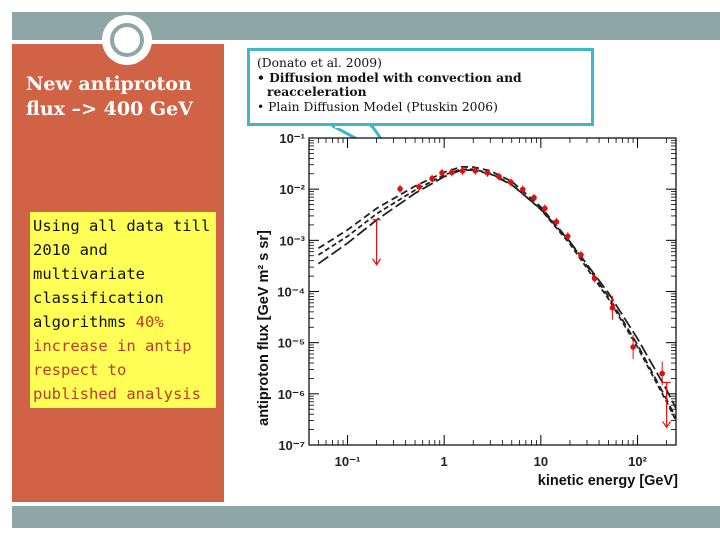 Image resolution: width=720 pixels, height=540 pixels. What do you see at coordinates (319, 63) in the screenshot?
I see `note-reference: (Donato et al. 2009)` at bounding box center [319, 63].